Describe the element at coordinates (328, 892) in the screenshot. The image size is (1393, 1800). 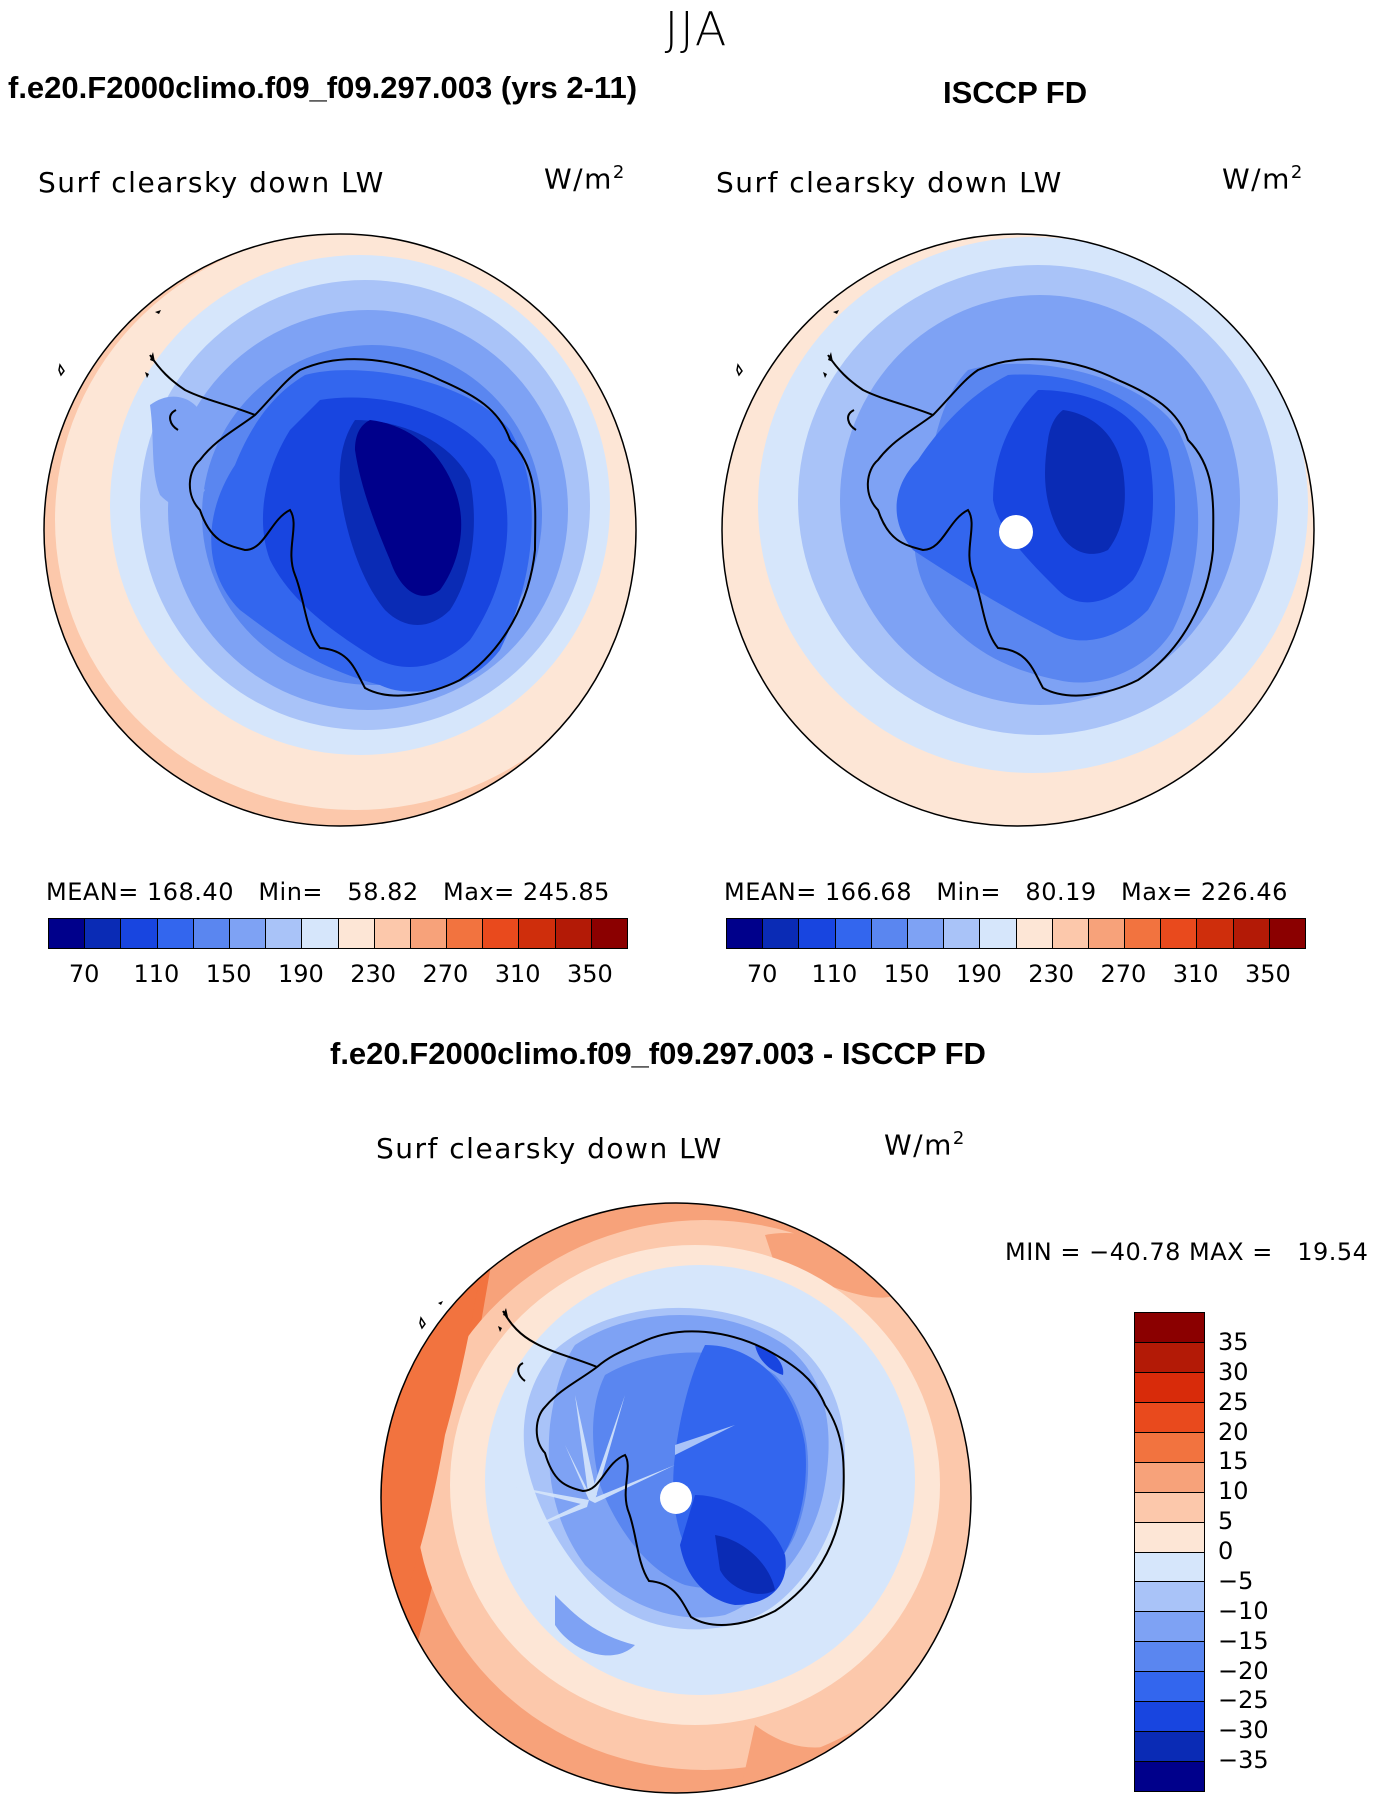
I see `model-stats: MEAN= 168.40 Min= 58.82 Max= 245.85` at that location.